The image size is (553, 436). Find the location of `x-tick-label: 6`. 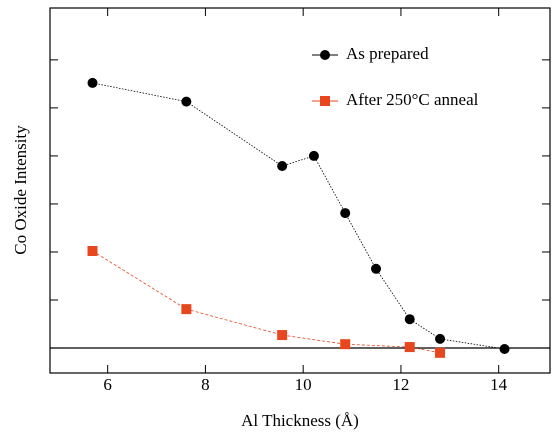

x-tick-label: 6 is located at coordinates (107, 384).